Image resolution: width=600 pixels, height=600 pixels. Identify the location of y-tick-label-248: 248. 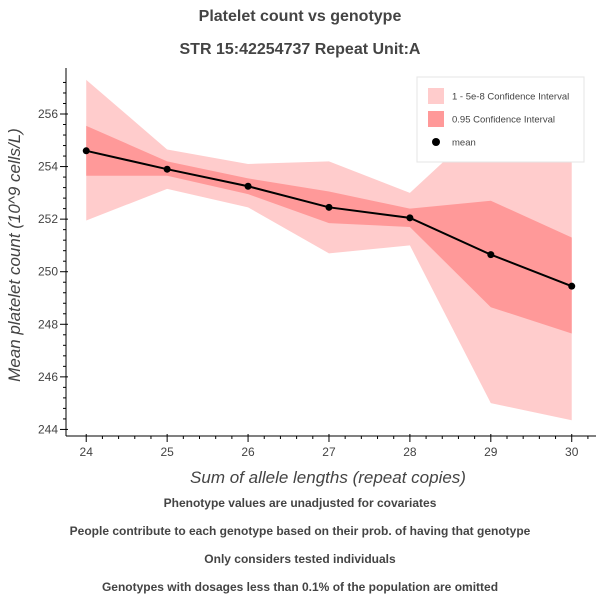
(48, 324).